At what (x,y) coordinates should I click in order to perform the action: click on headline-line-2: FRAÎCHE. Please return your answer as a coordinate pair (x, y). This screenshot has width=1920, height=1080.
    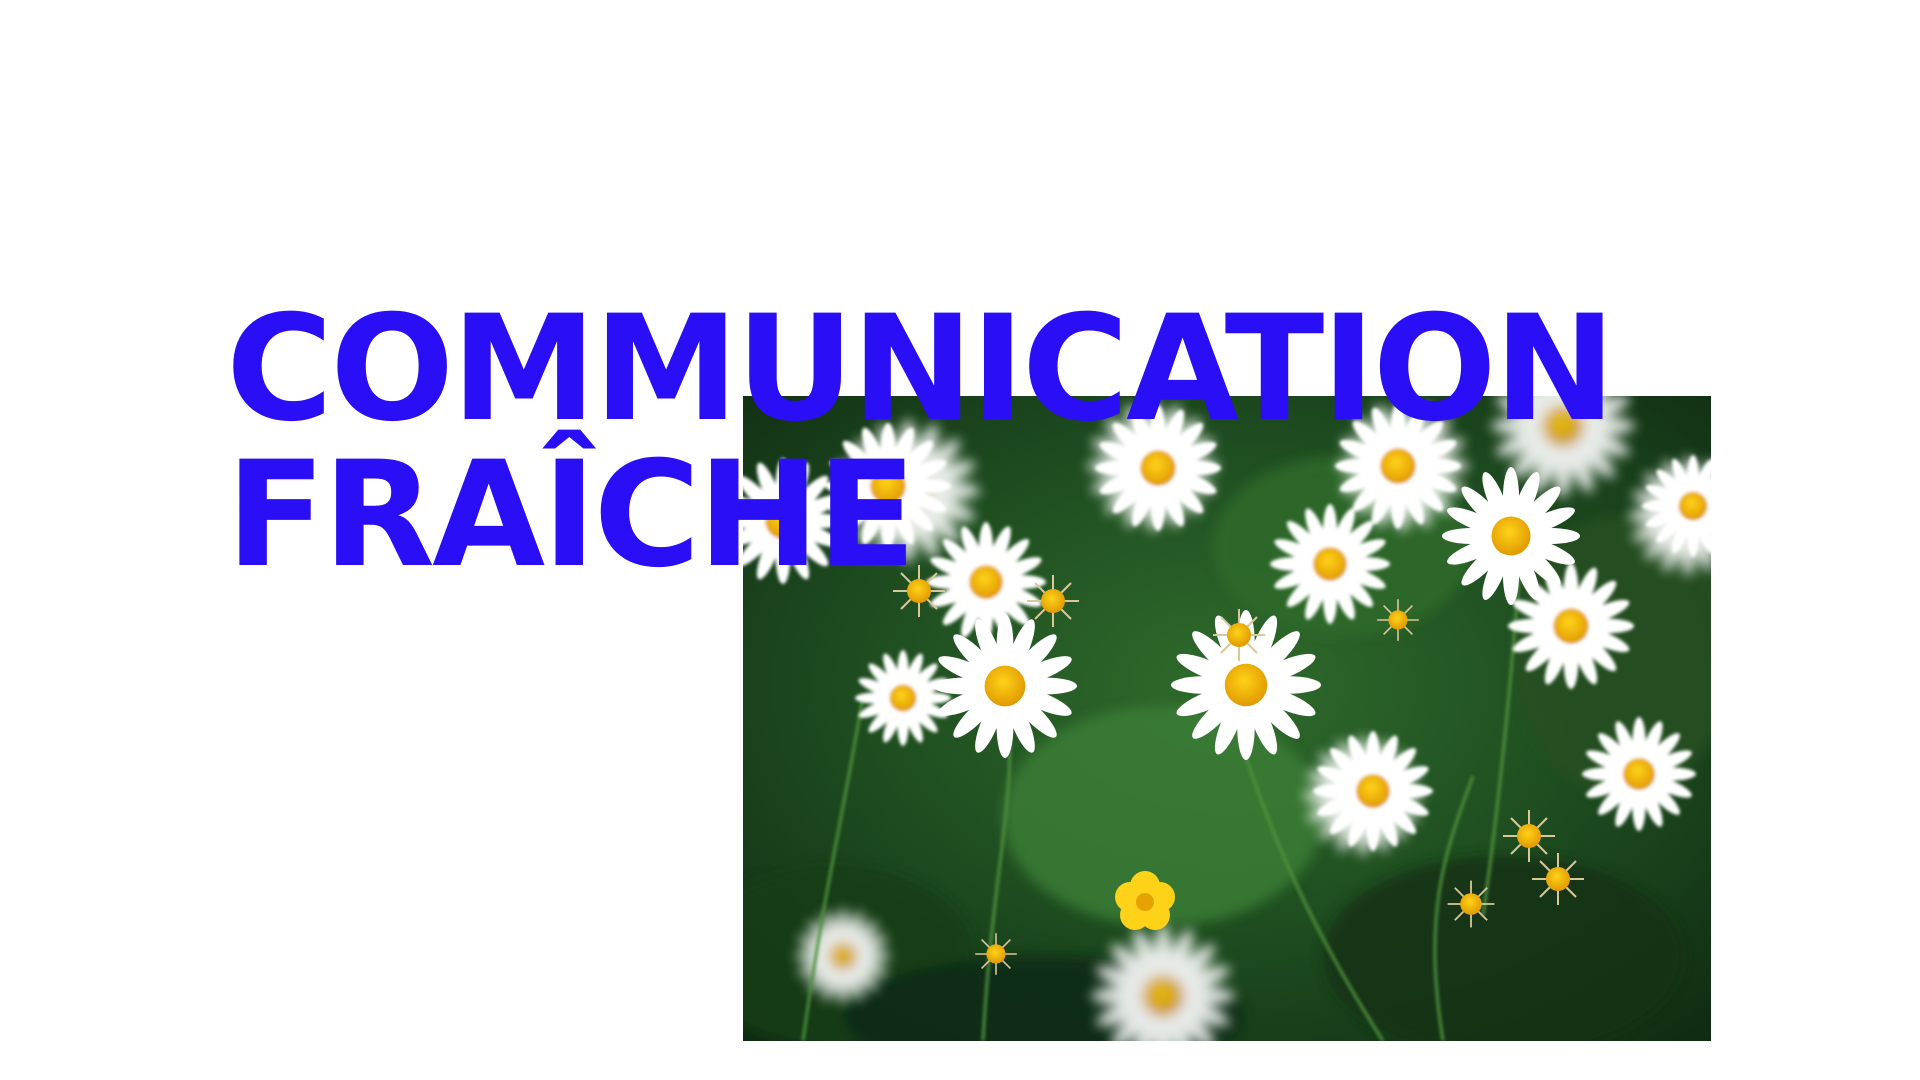
    Looking at the image, I should click on (571, 515).